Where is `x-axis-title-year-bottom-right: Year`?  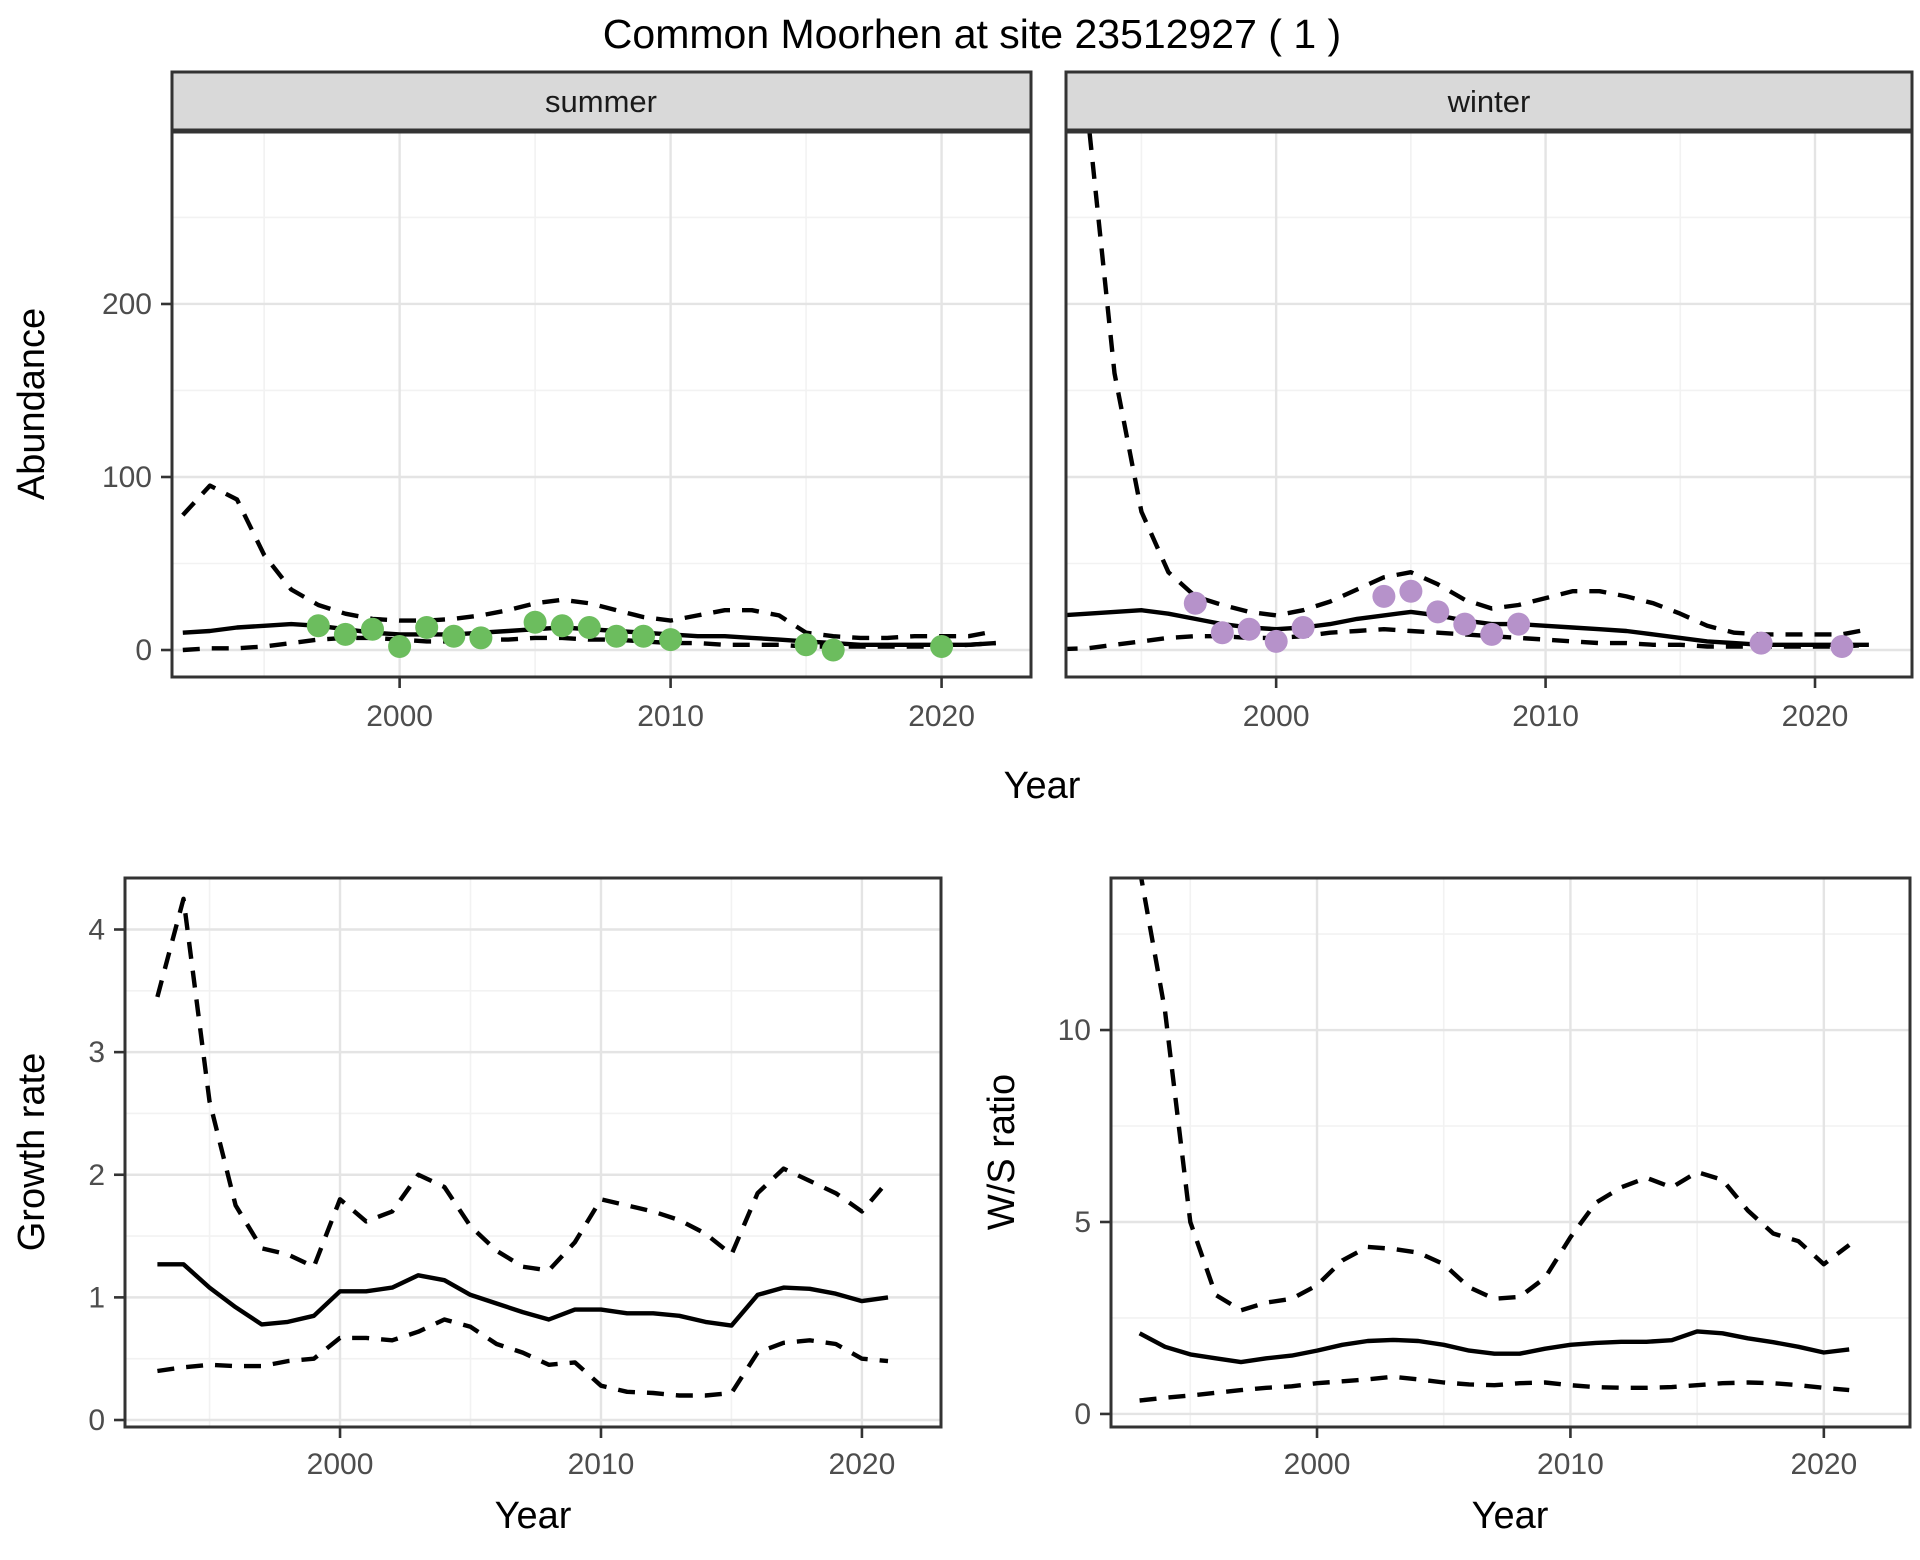 x-axis-title-year-bottom-right: Year is located at coordinates (1510, 1516).